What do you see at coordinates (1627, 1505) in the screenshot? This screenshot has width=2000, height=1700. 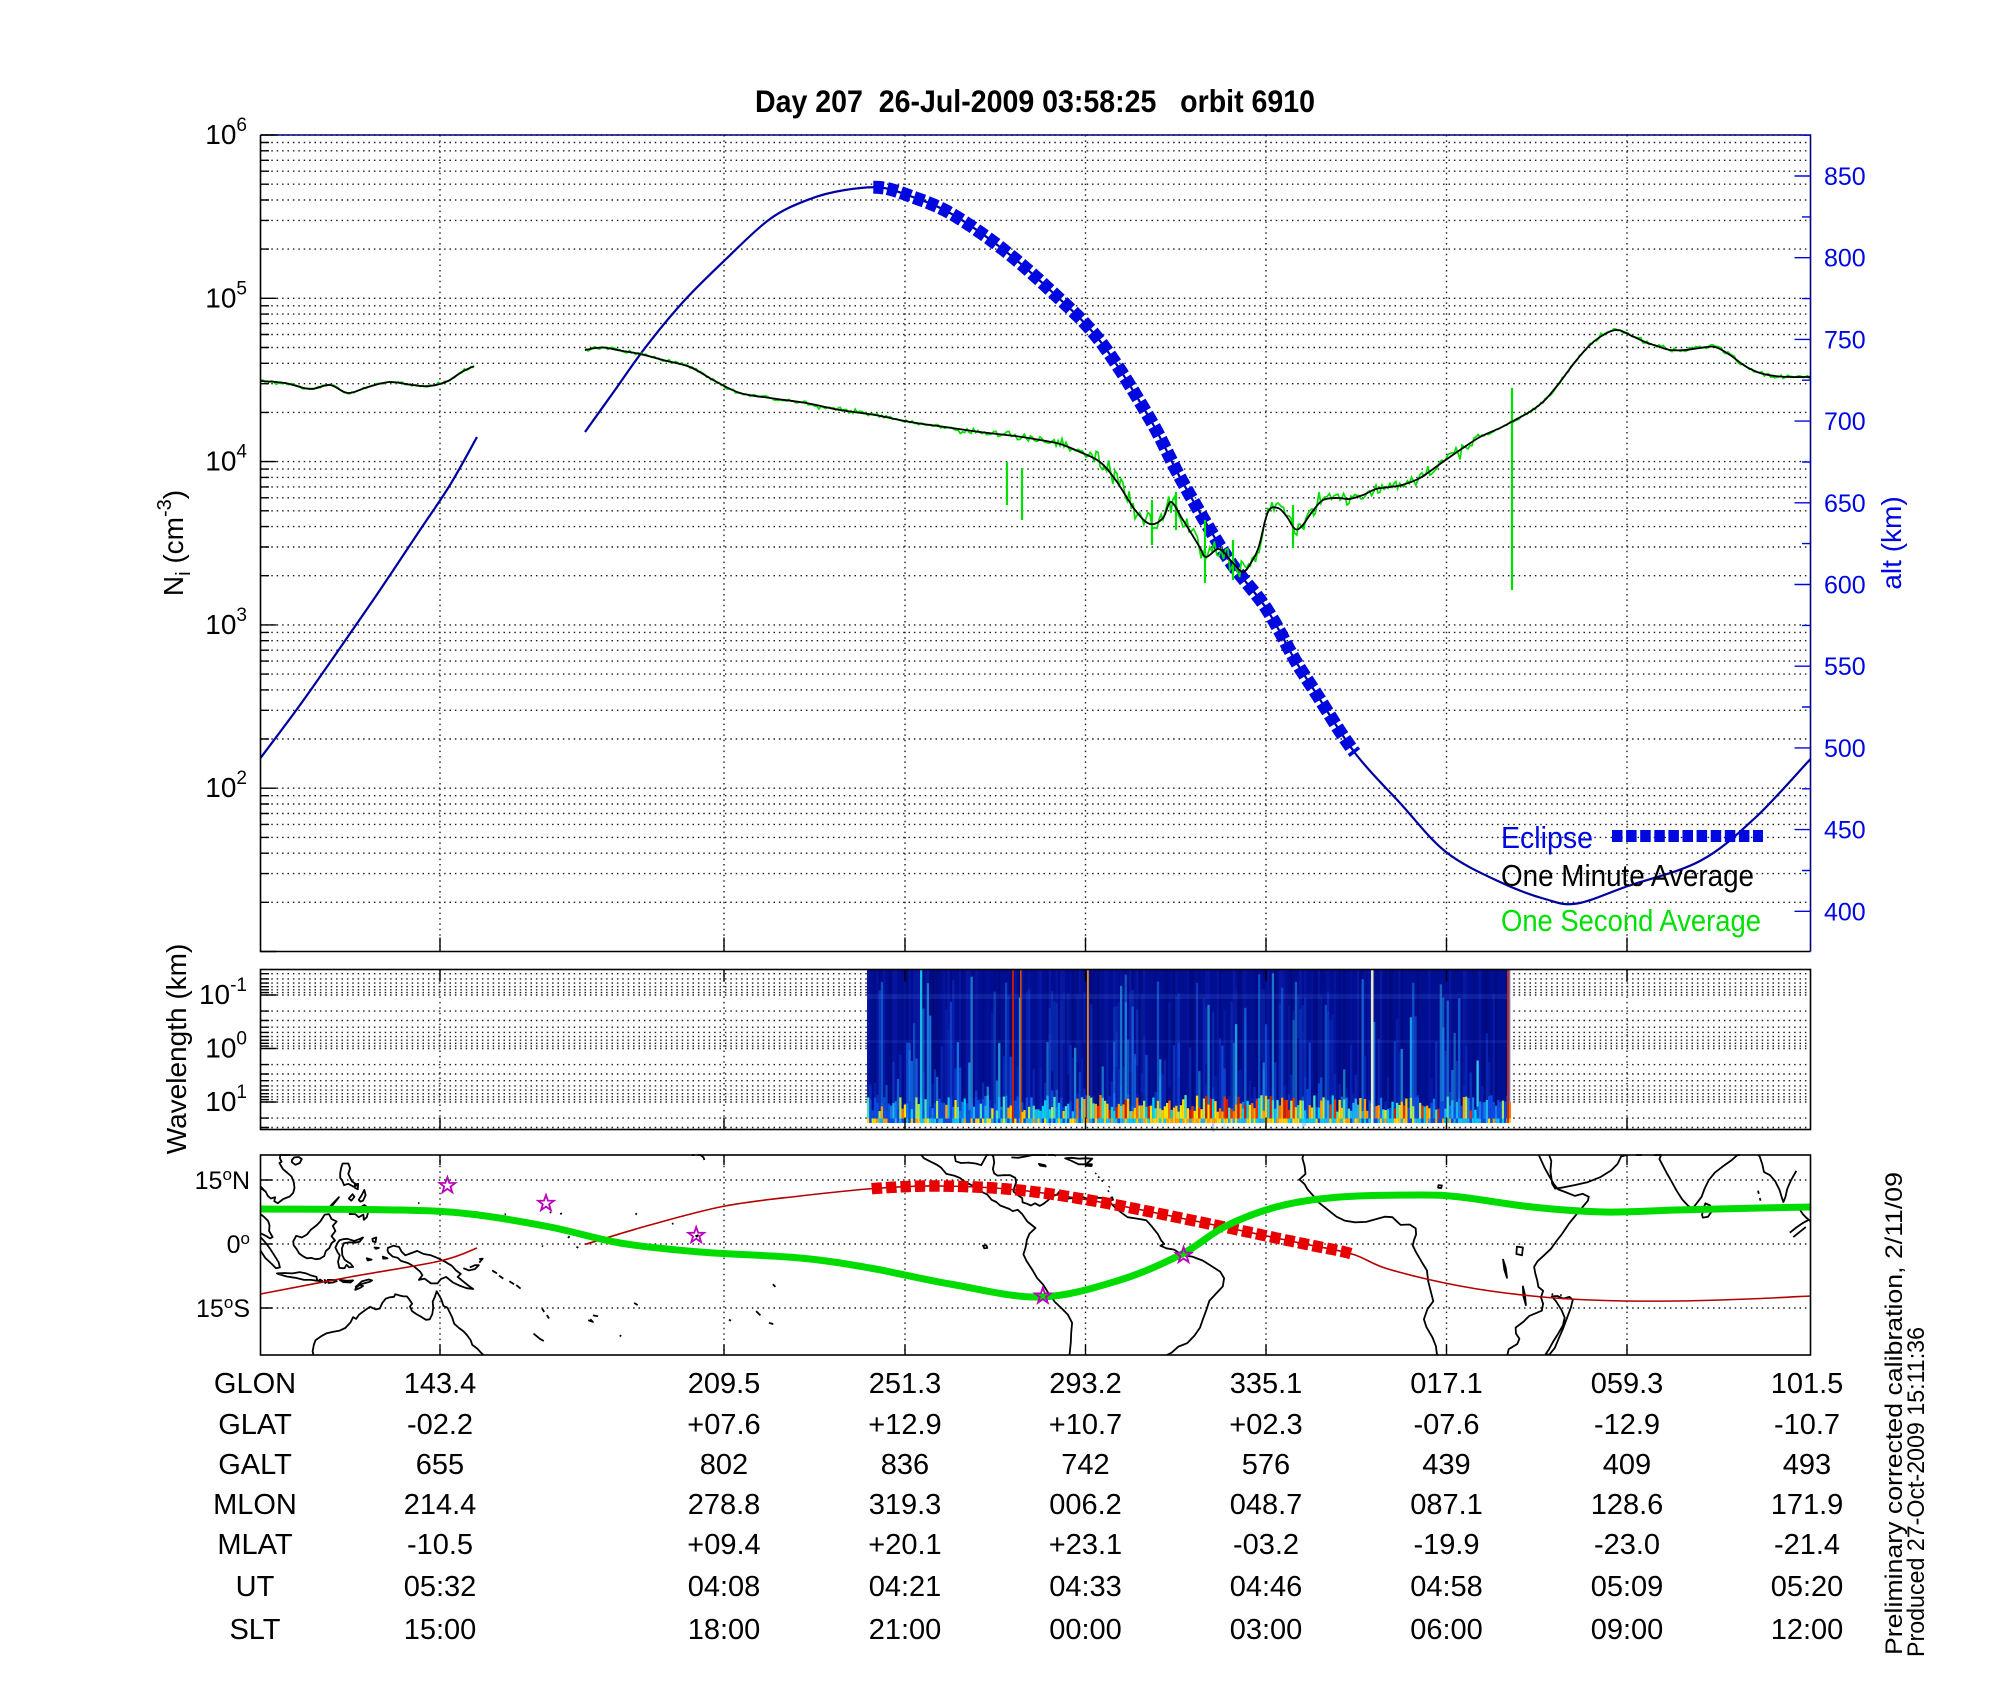 I see `svg-text: 128.6` at bounding box center [1627, 1505].